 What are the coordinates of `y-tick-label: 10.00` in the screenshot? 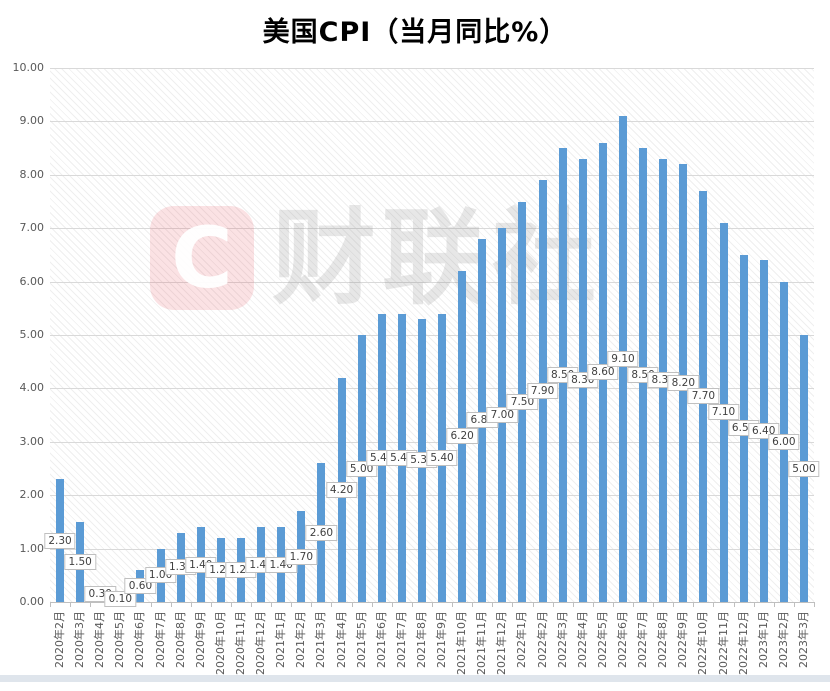 It's located at (28, 67).